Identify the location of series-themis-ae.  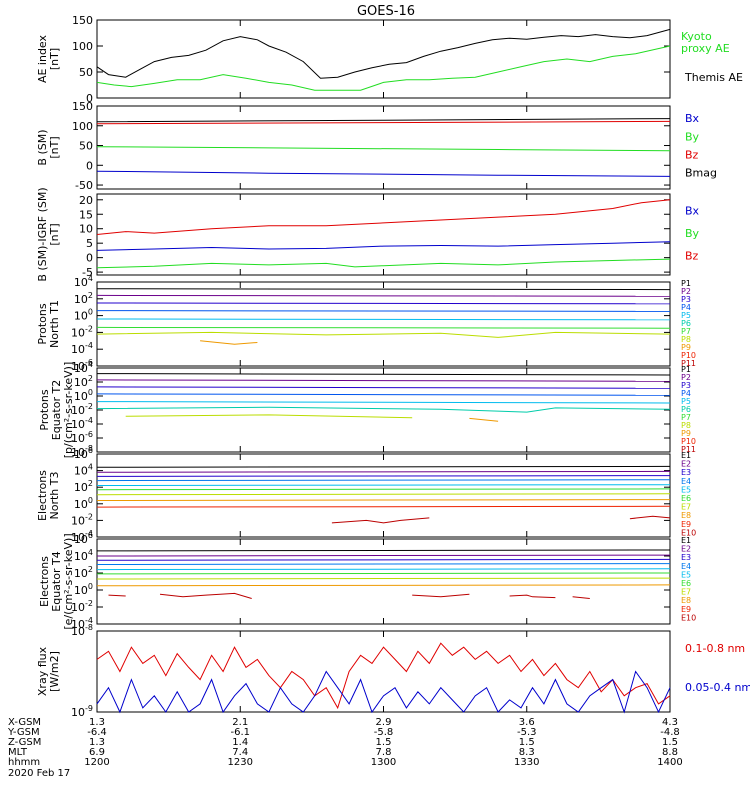
(383, 53).